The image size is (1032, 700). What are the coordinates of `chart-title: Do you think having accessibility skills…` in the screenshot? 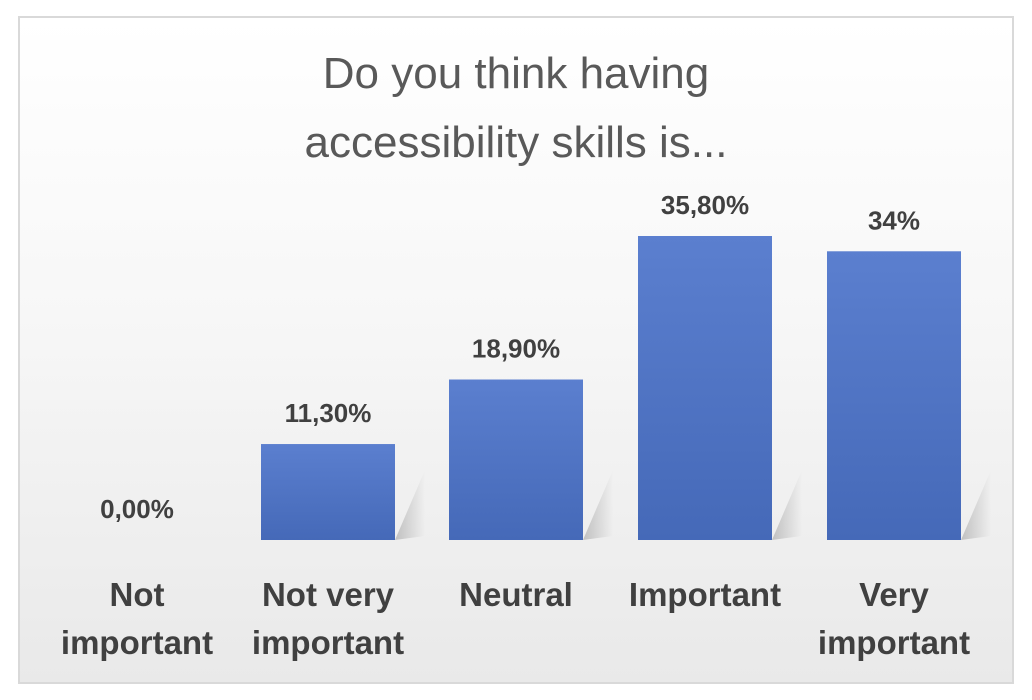 It's located at (516, 108).